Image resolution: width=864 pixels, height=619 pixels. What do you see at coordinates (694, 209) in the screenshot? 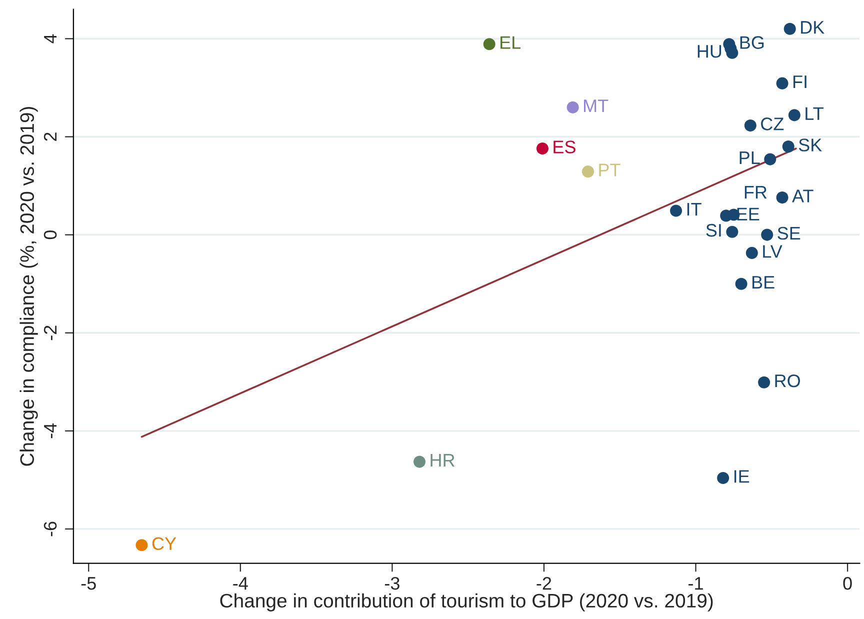
I see `series-label: IT` at bounding box center [694, 209].